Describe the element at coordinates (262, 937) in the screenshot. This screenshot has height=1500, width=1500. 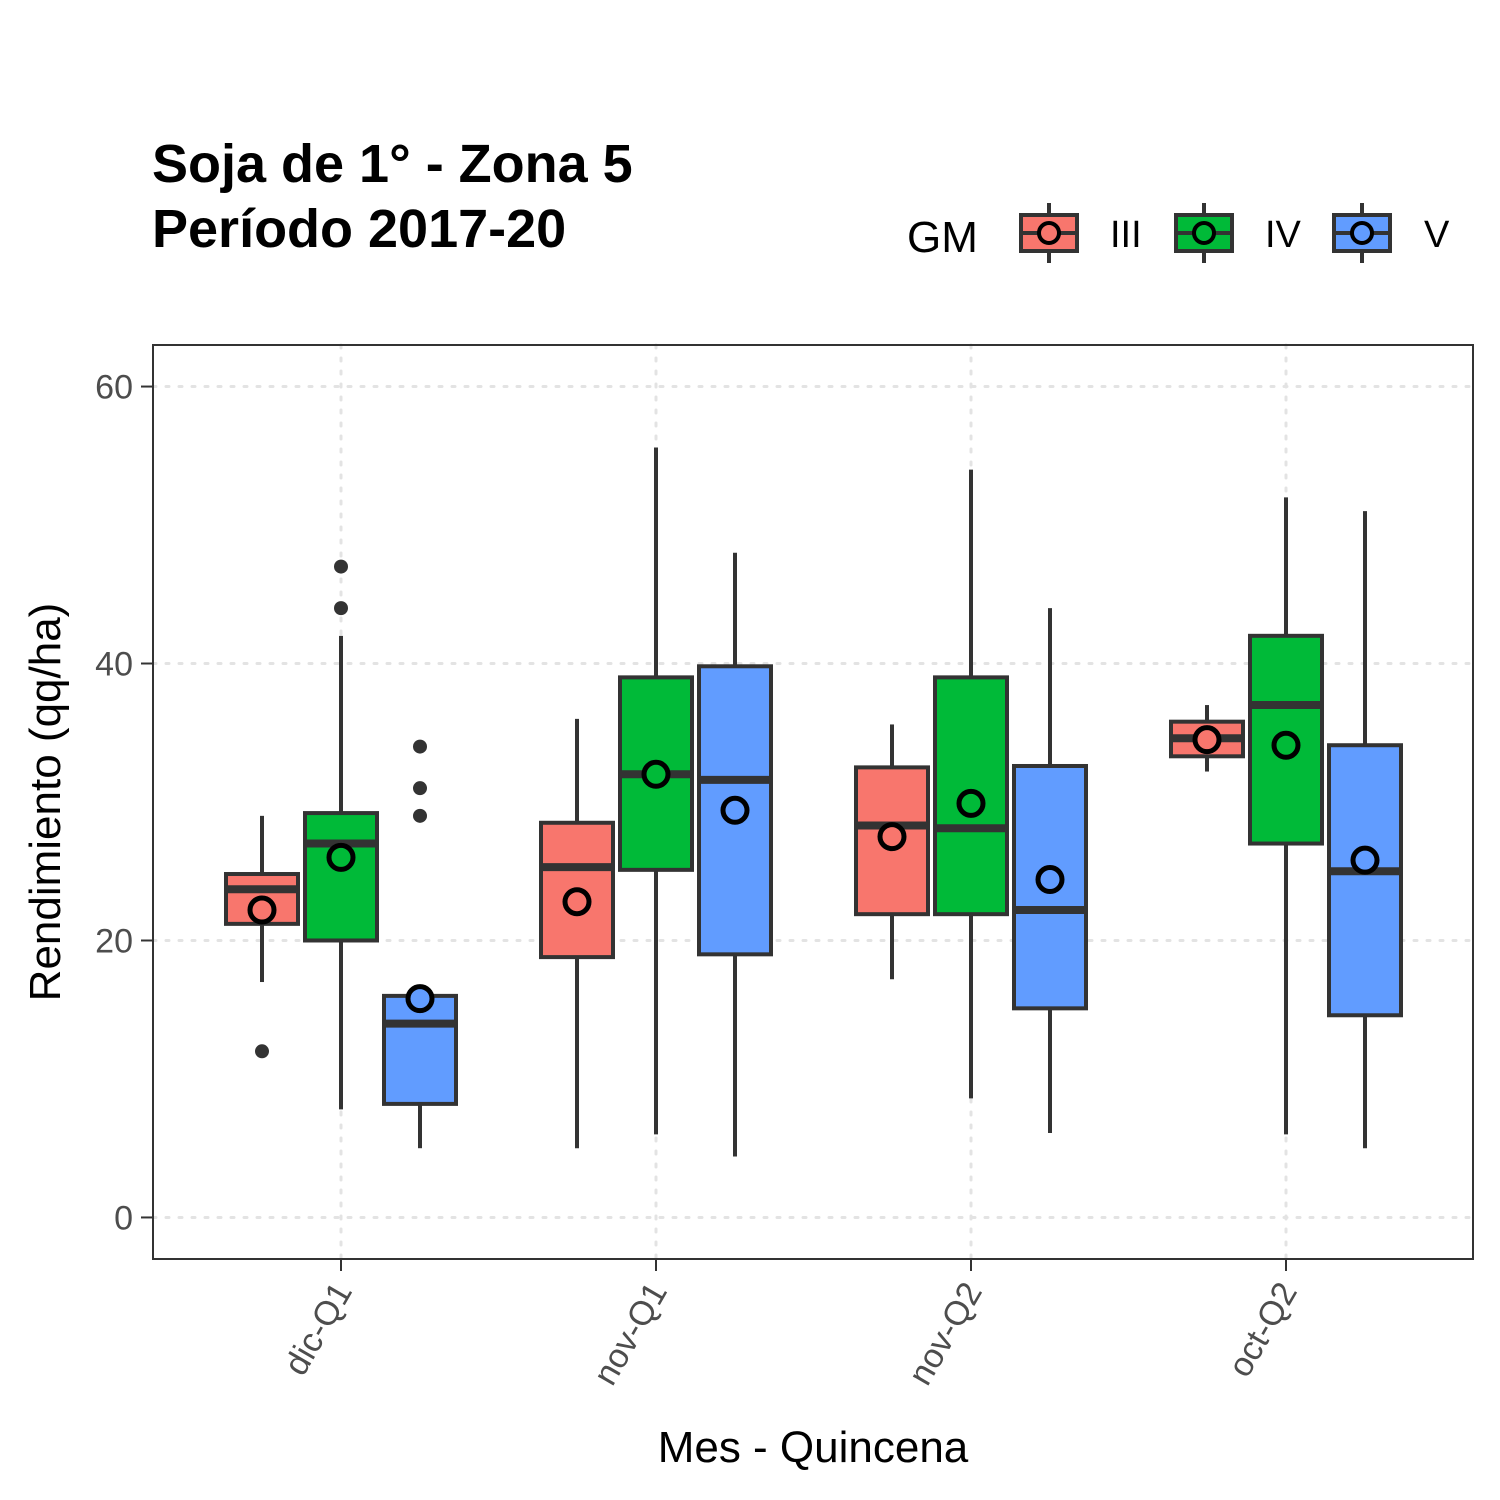
I see `box-III-dic-Q1` at that location.